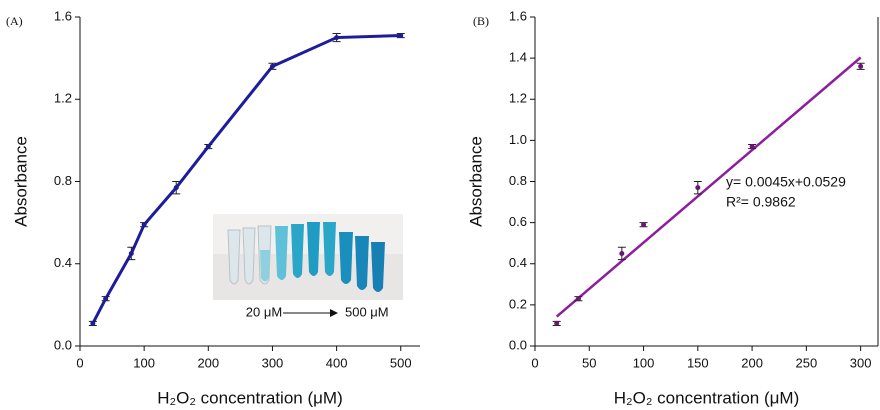 This screenshot has height=410, width=880. I want to click on y-tick-label: 0.6, so click(518, 221).